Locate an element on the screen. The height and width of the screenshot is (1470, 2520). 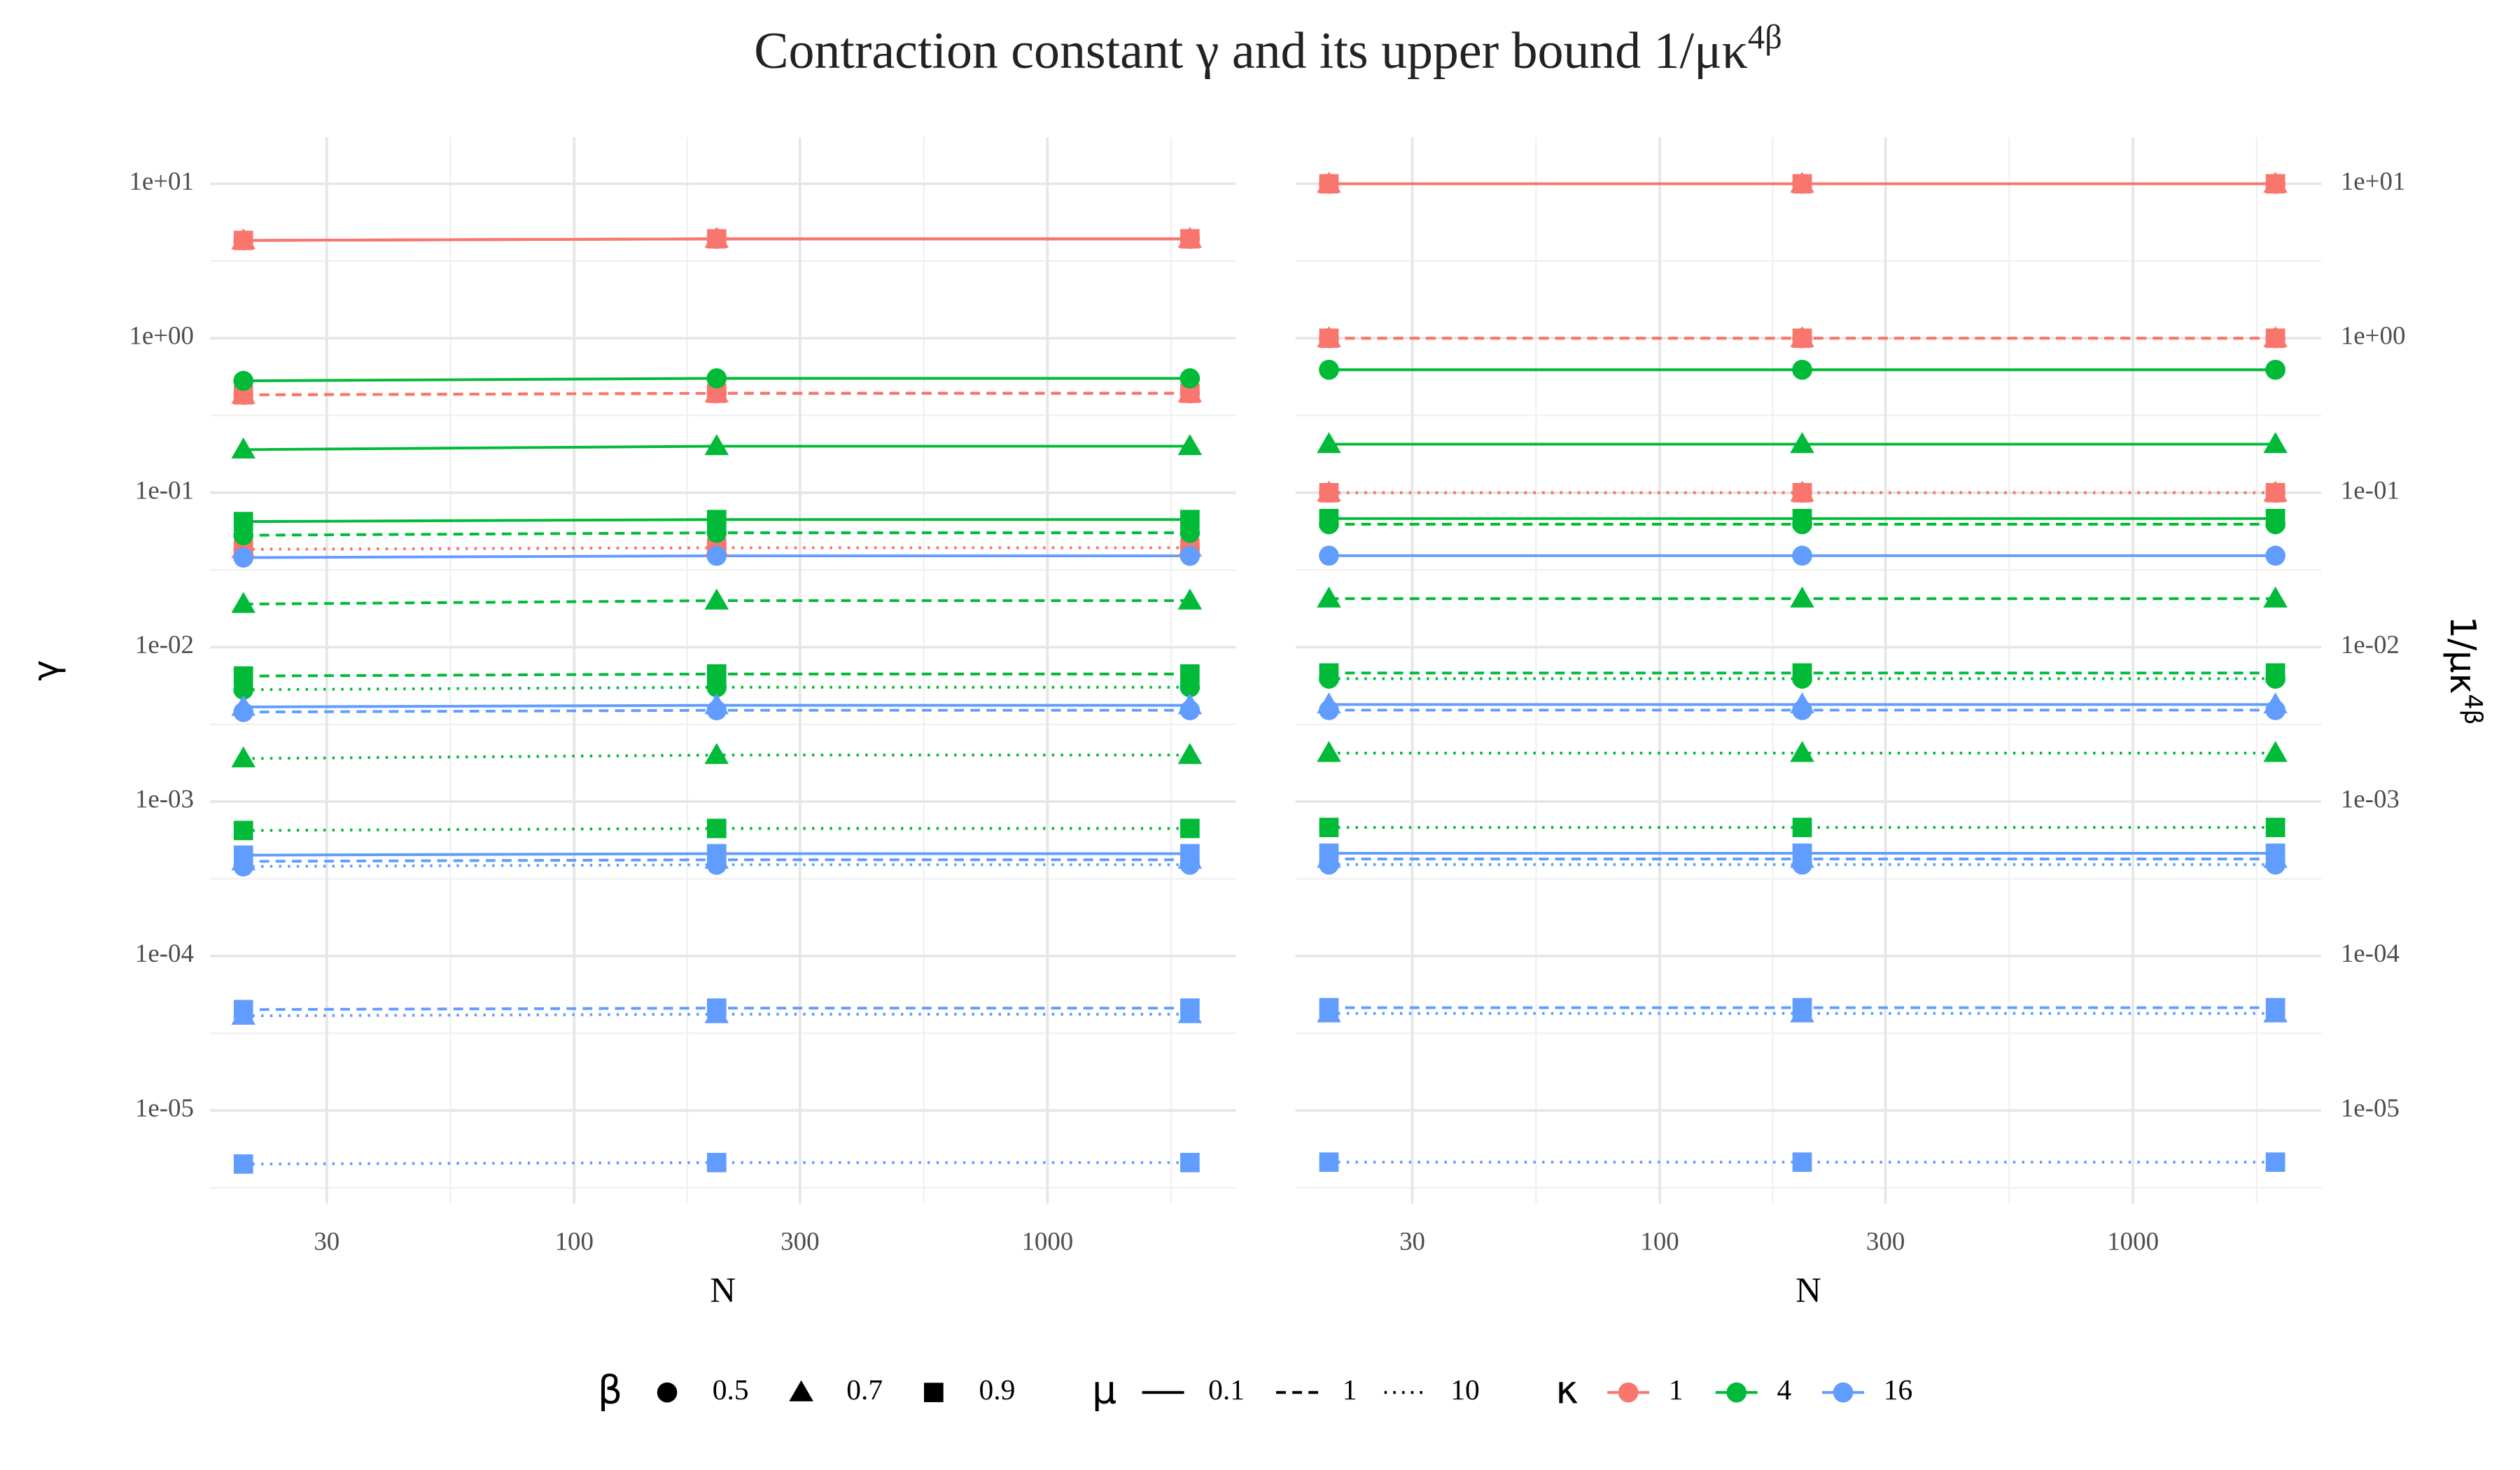
legend-label: 16 is located at coordinates (1898, 1389).